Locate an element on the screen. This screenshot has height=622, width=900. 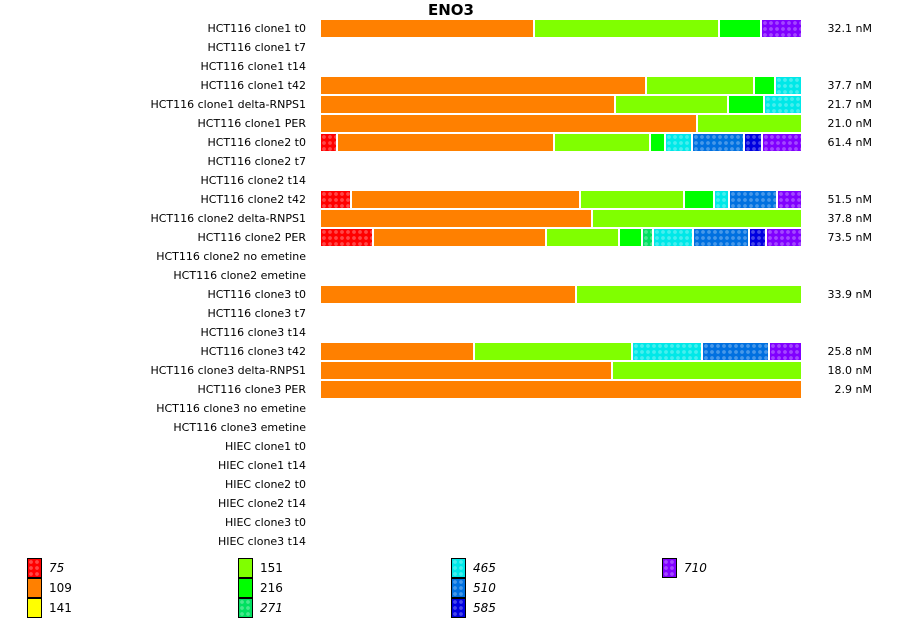
row-label: HCT116 clone3 emetine is located at coordinates (239, 427).